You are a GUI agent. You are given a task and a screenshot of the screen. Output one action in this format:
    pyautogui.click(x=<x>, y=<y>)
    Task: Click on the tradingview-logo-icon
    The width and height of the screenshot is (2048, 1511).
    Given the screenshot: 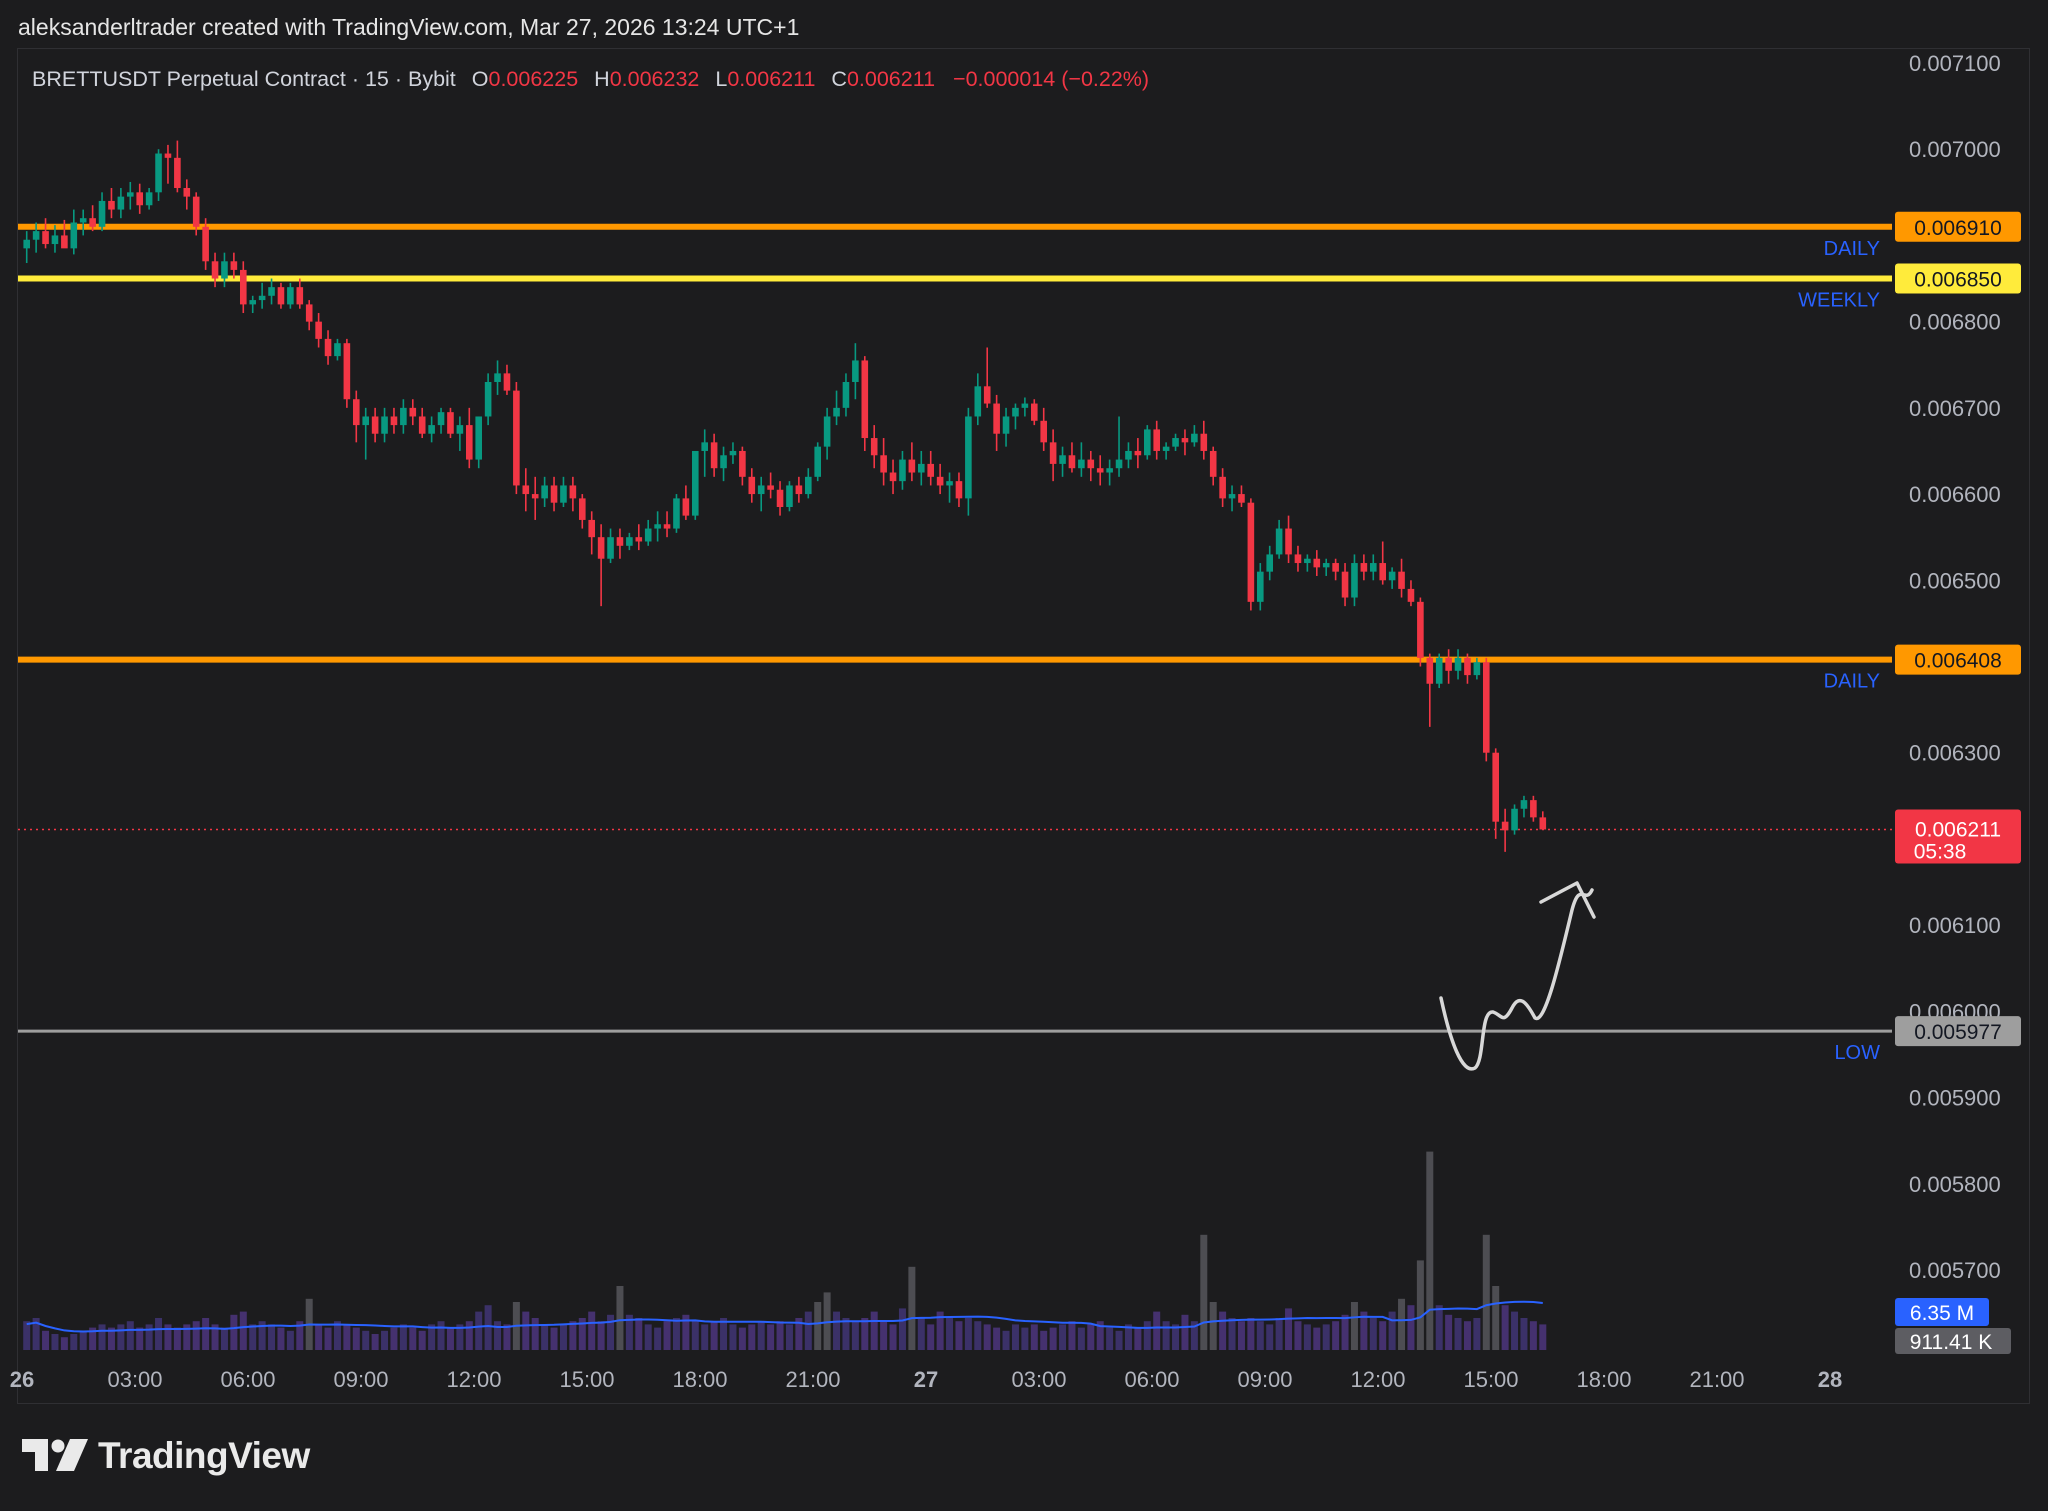 What is the action you would take?
    pyautogui.click(x=55, y=1455)
    